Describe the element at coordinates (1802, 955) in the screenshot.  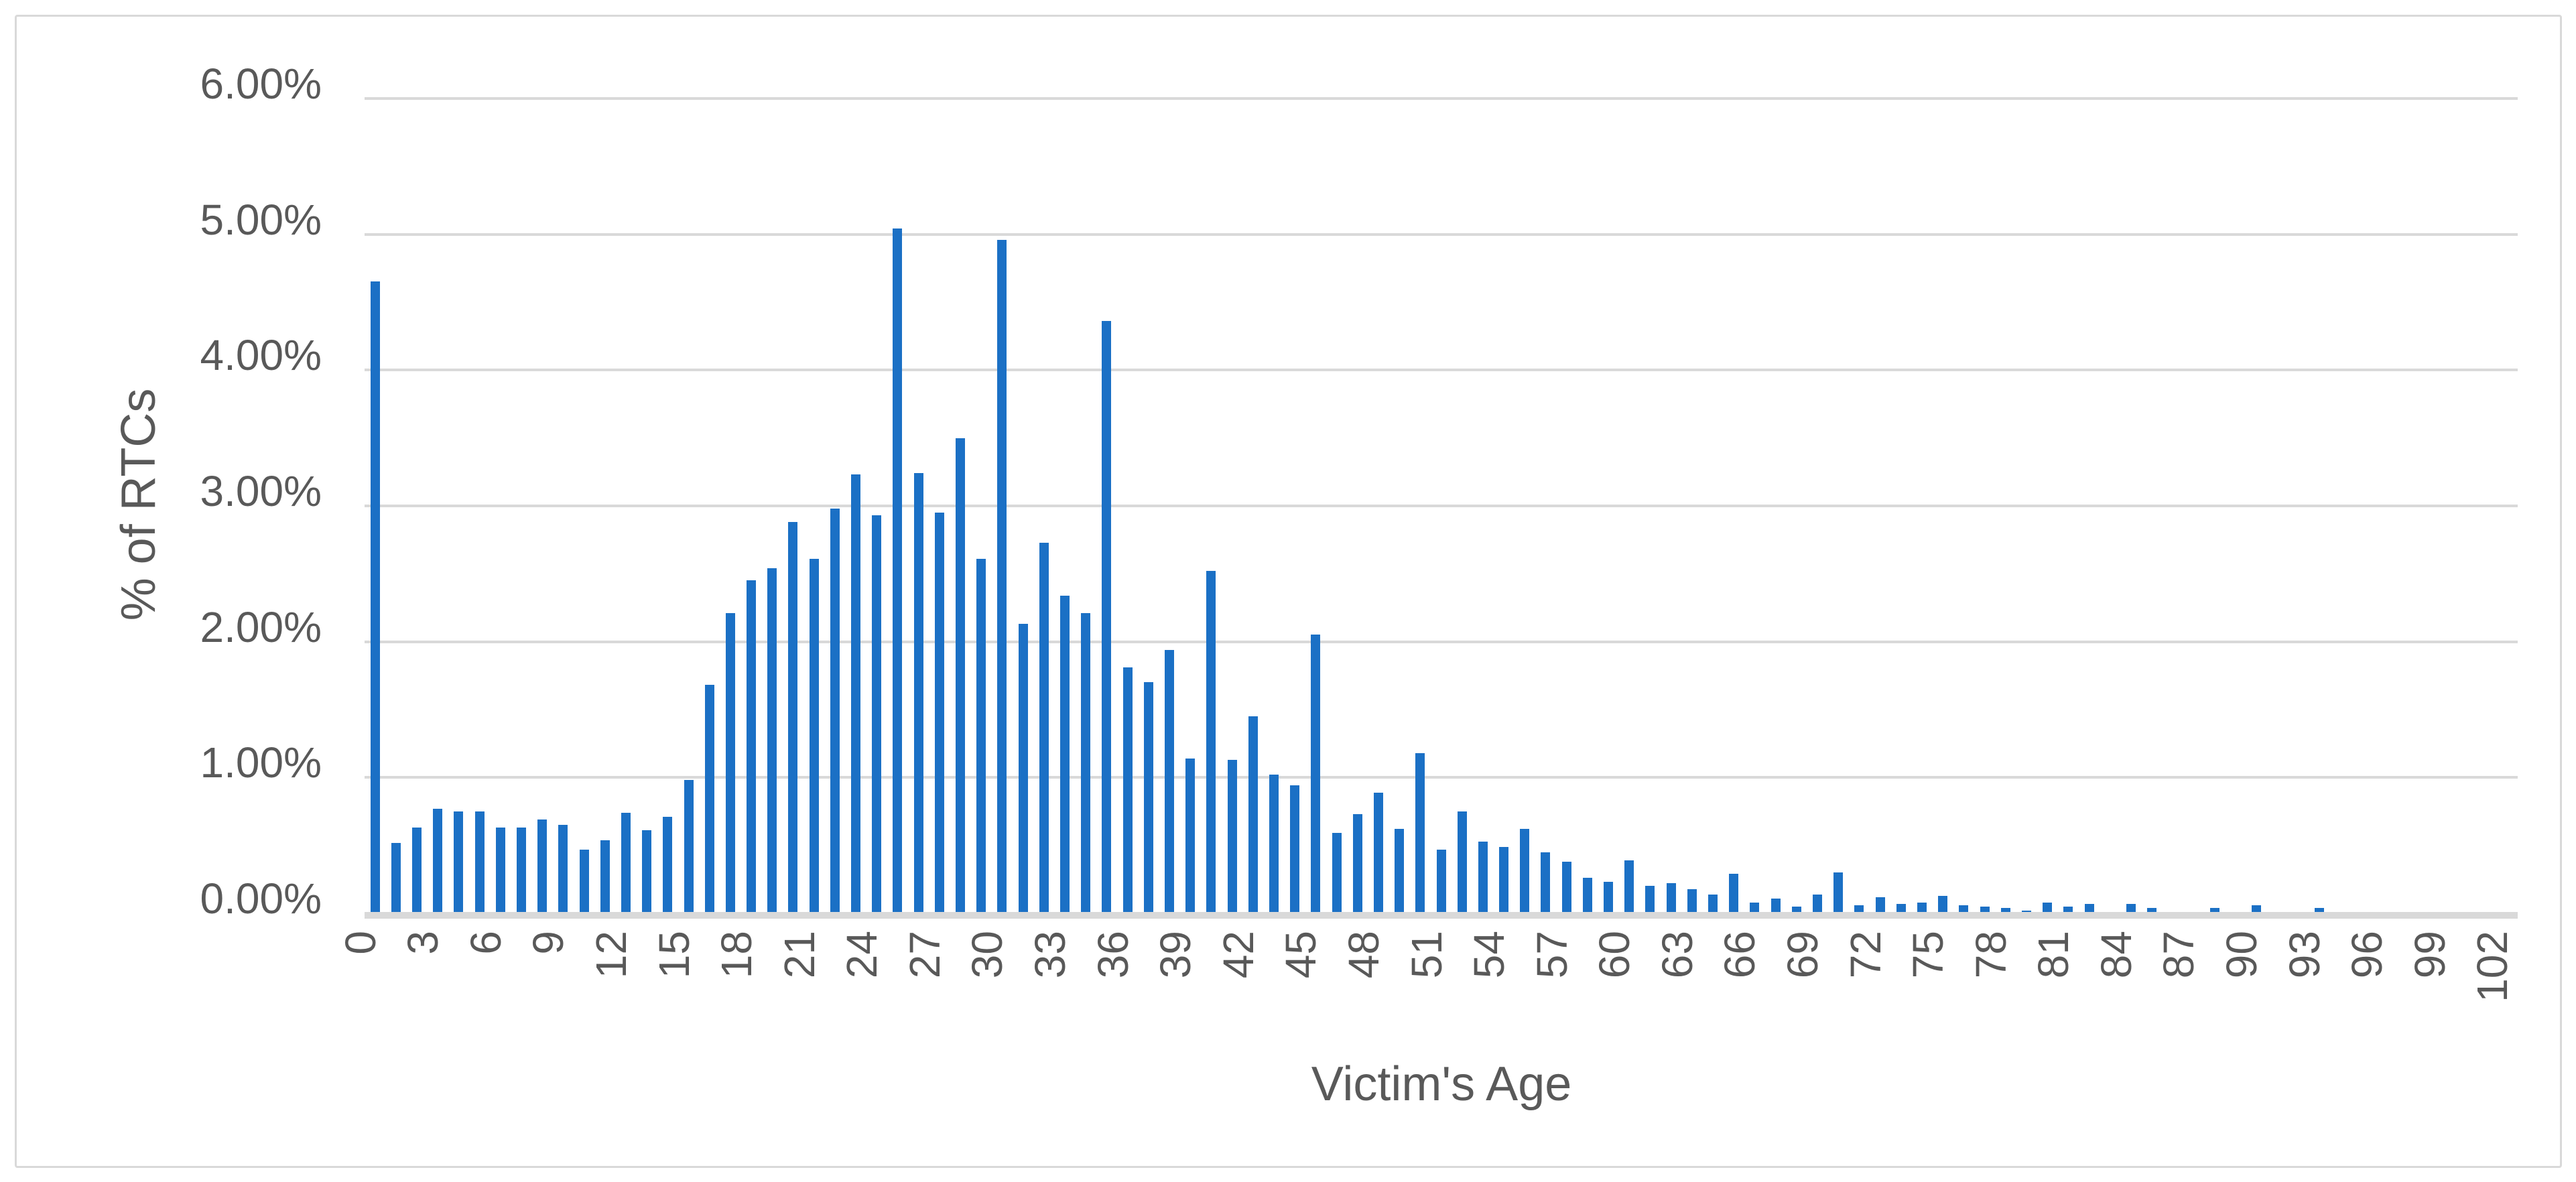
I see `x-tick-label-69: 69` at that location.